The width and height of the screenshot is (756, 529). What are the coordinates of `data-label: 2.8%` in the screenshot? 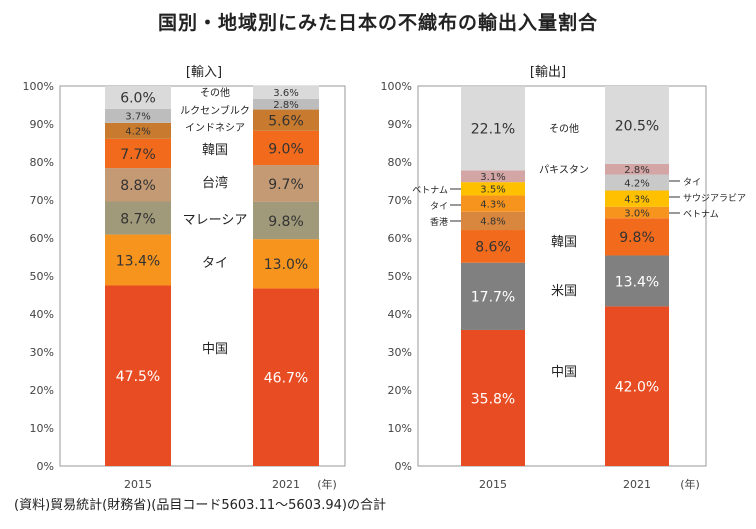 It's located at (285, 105).